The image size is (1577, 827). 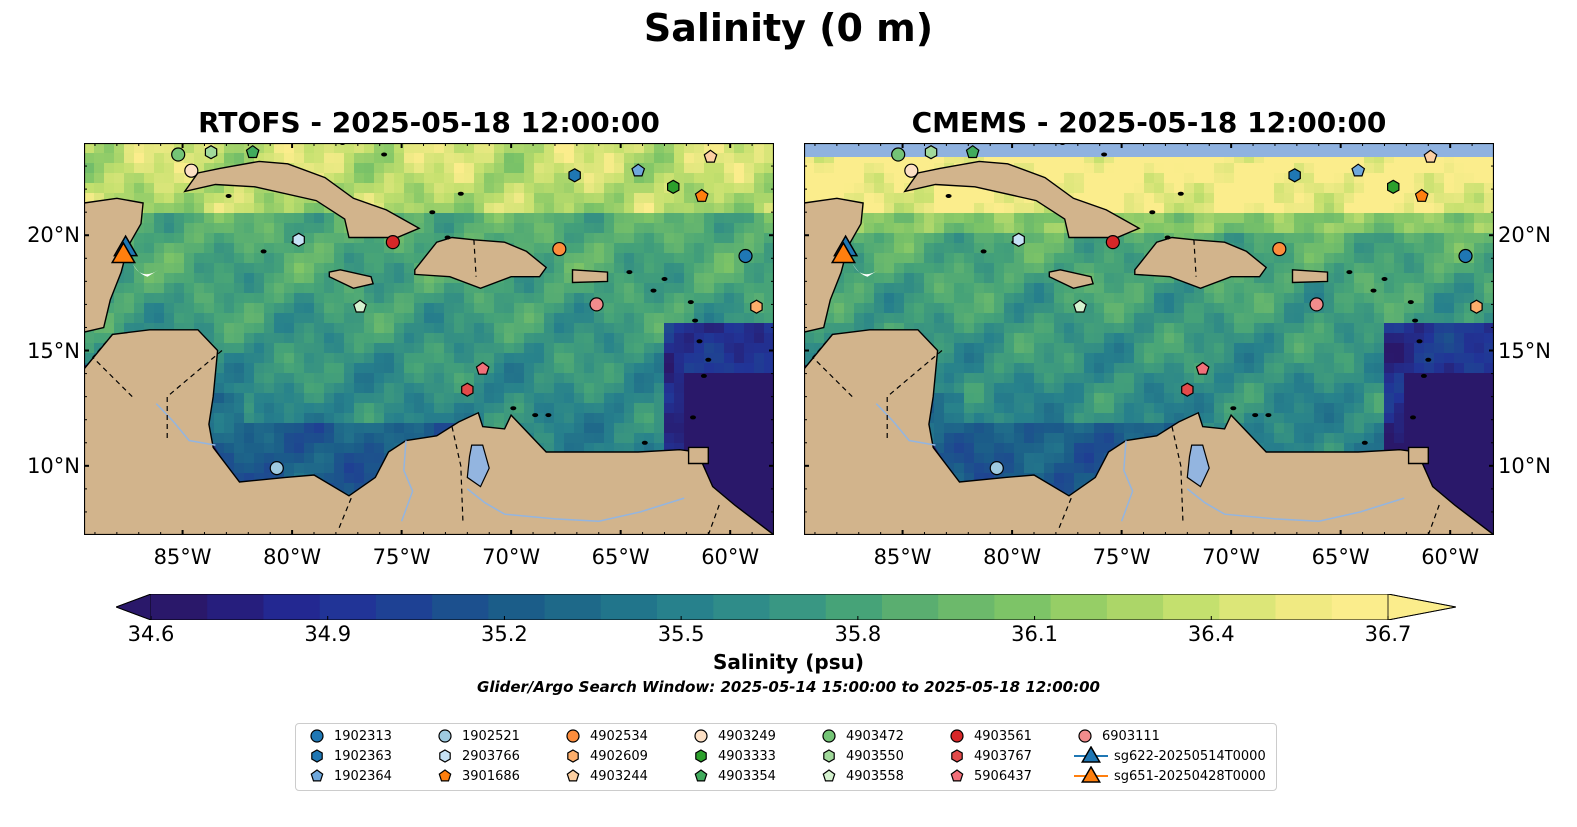 I want to click on lon-tick-label: 60°W, so click(x=1450, y=557).